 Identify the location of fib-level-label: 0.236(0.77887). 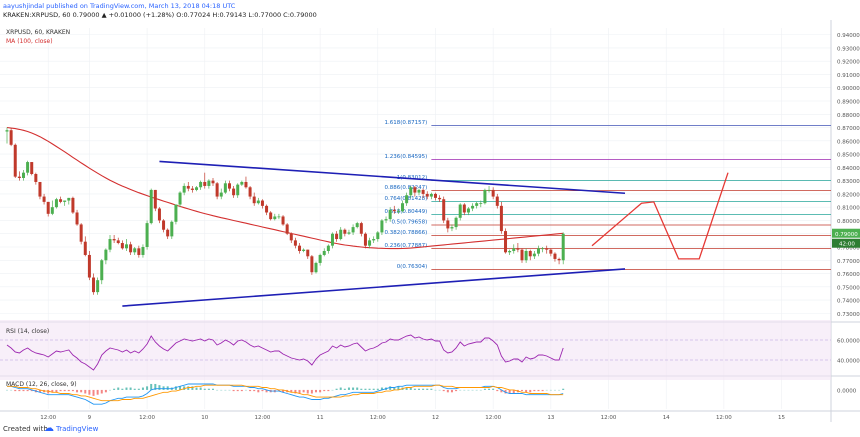
(405, 246).